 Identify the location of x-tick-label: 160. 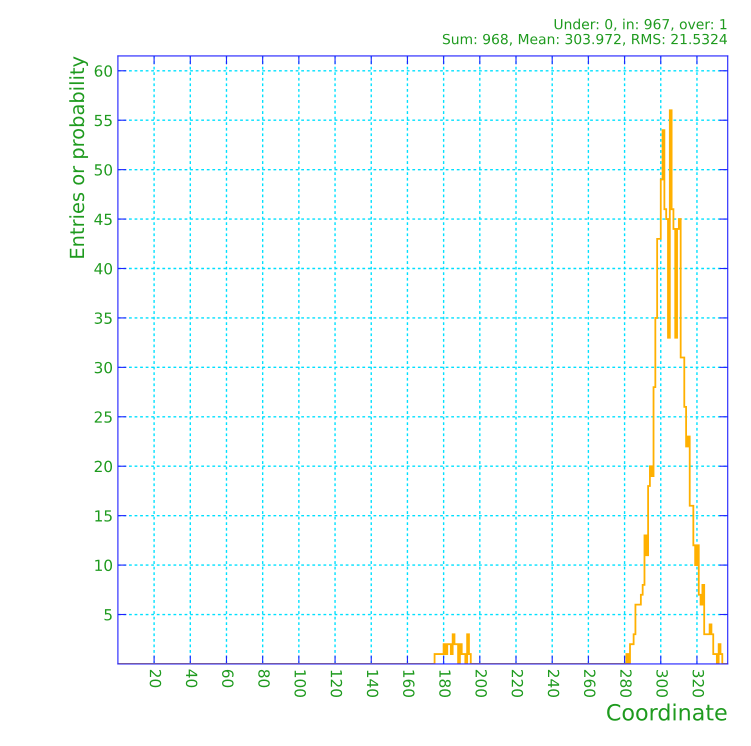
(409, 683).